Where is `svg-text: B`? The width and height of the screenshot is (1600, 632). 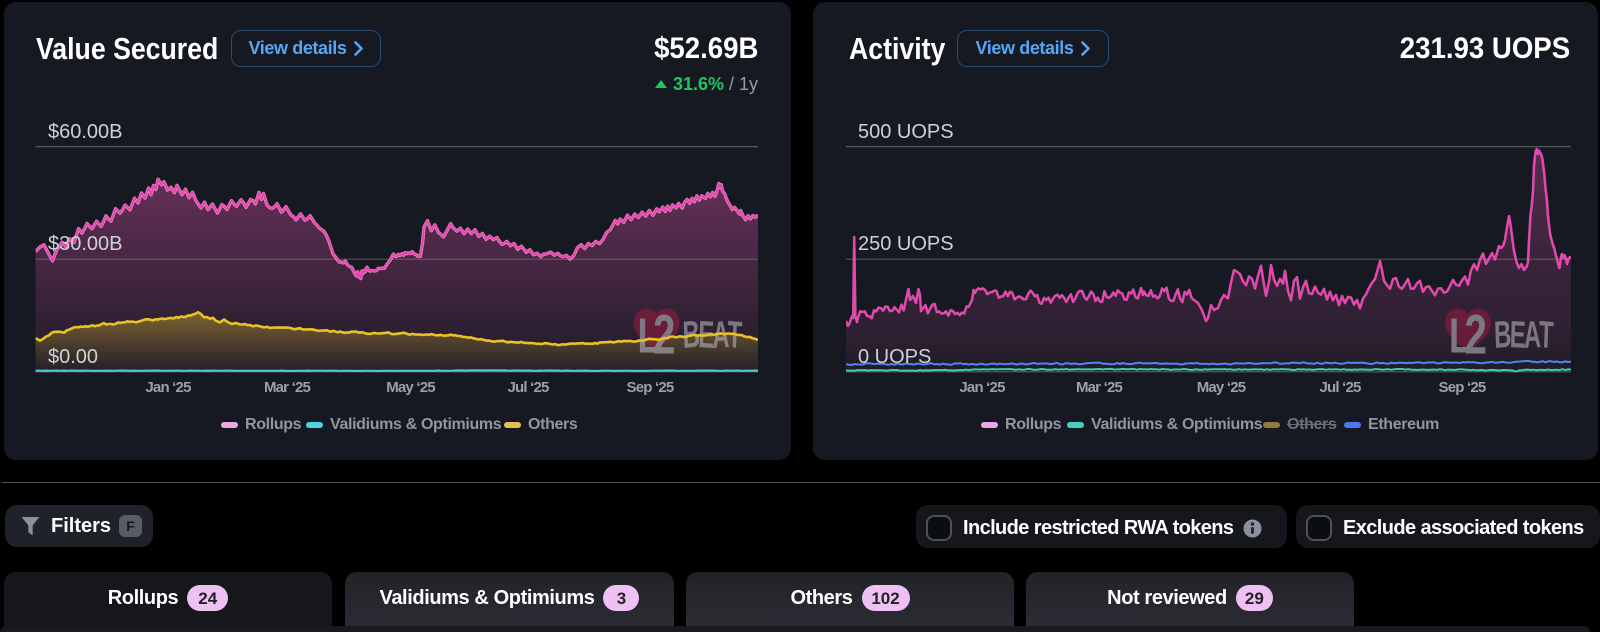
svg-text: B is located at coordinates (1502, 334).